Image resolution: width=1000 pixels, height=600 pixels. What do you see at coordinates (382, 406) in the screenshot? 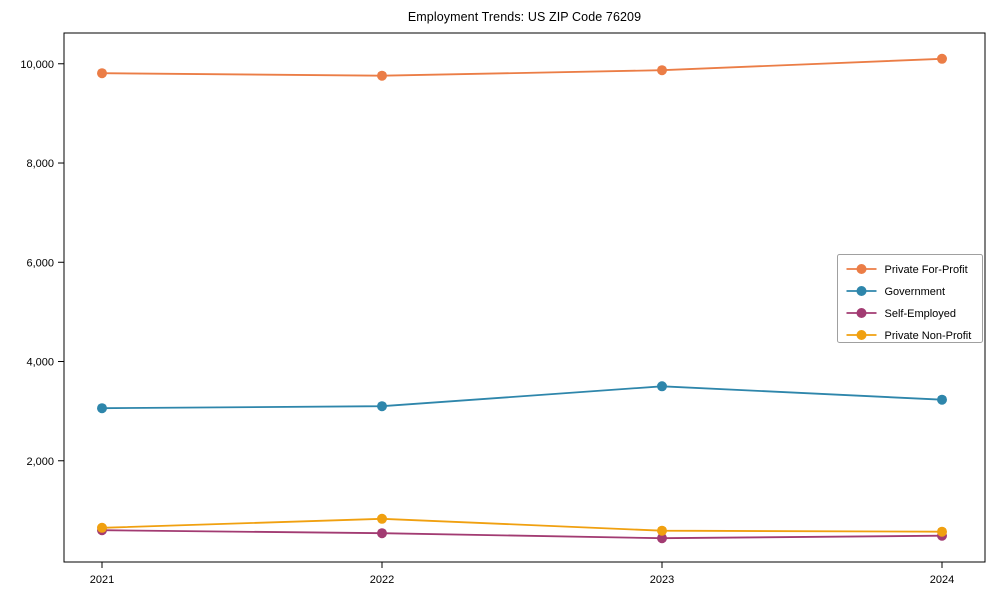
I see `data-point-government-2022` at bounding box center [382, 406].